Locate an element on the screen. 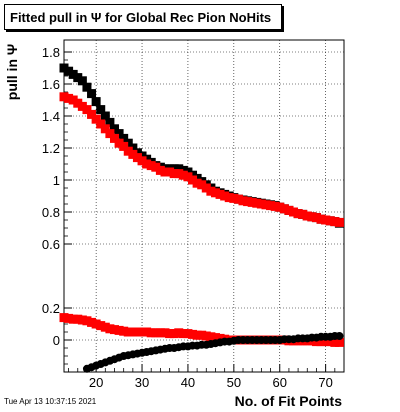 The height and width of the screenshot is (412, 400). y-tick-label: 0.2 is located at coordinates (51, 308).